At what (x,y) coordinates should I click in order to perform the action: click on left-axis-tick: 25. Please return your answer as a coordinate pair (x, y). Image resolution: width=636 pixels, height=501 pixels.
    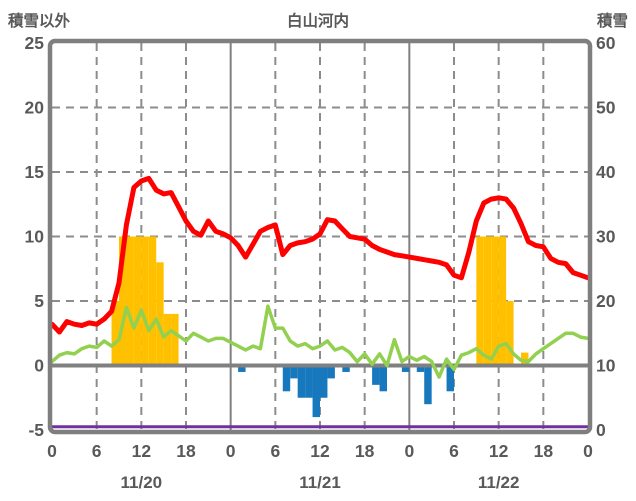
    Looking at the image, I should click on (35, 43).